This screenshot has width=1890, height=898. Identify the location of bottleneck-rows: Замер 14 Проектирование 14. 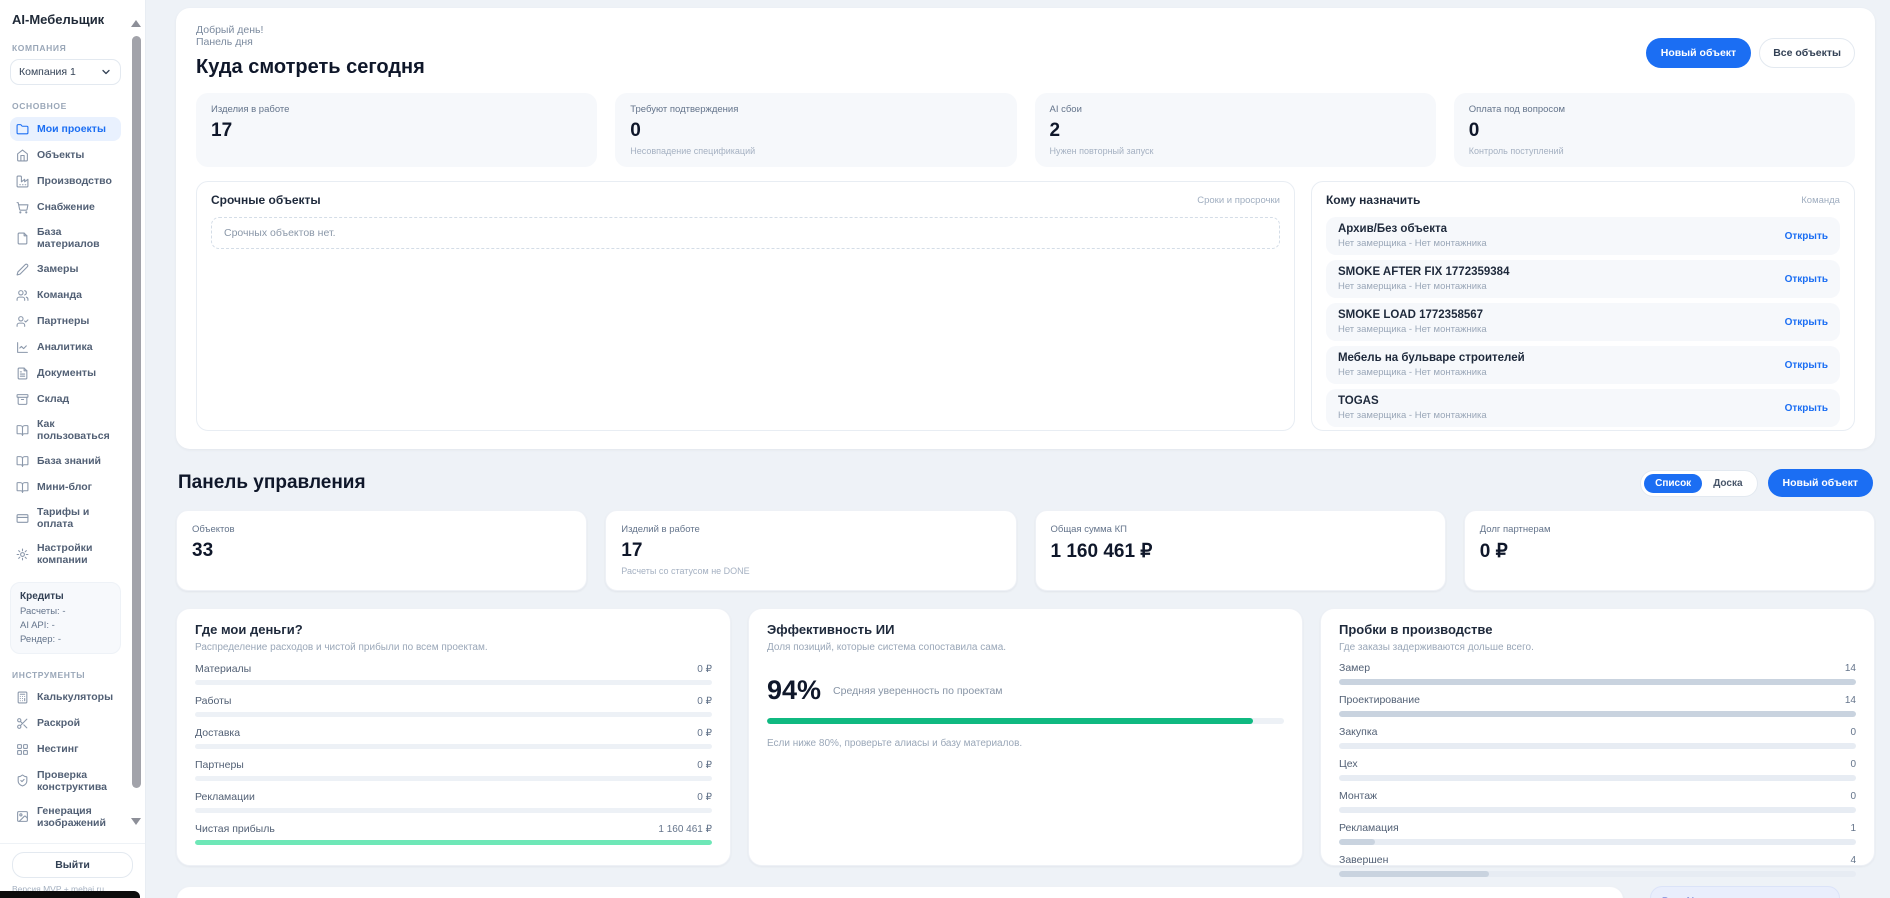
(1597, 769).